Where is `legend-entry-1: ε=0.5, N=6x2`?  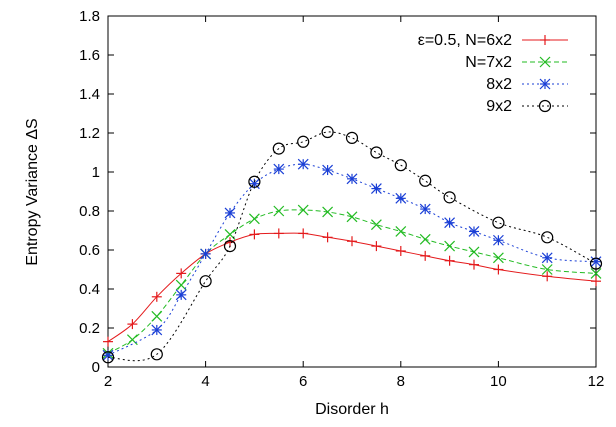 legend-entry-1: ε=0.5, N=6x2 is located at coordinates (493, 40).